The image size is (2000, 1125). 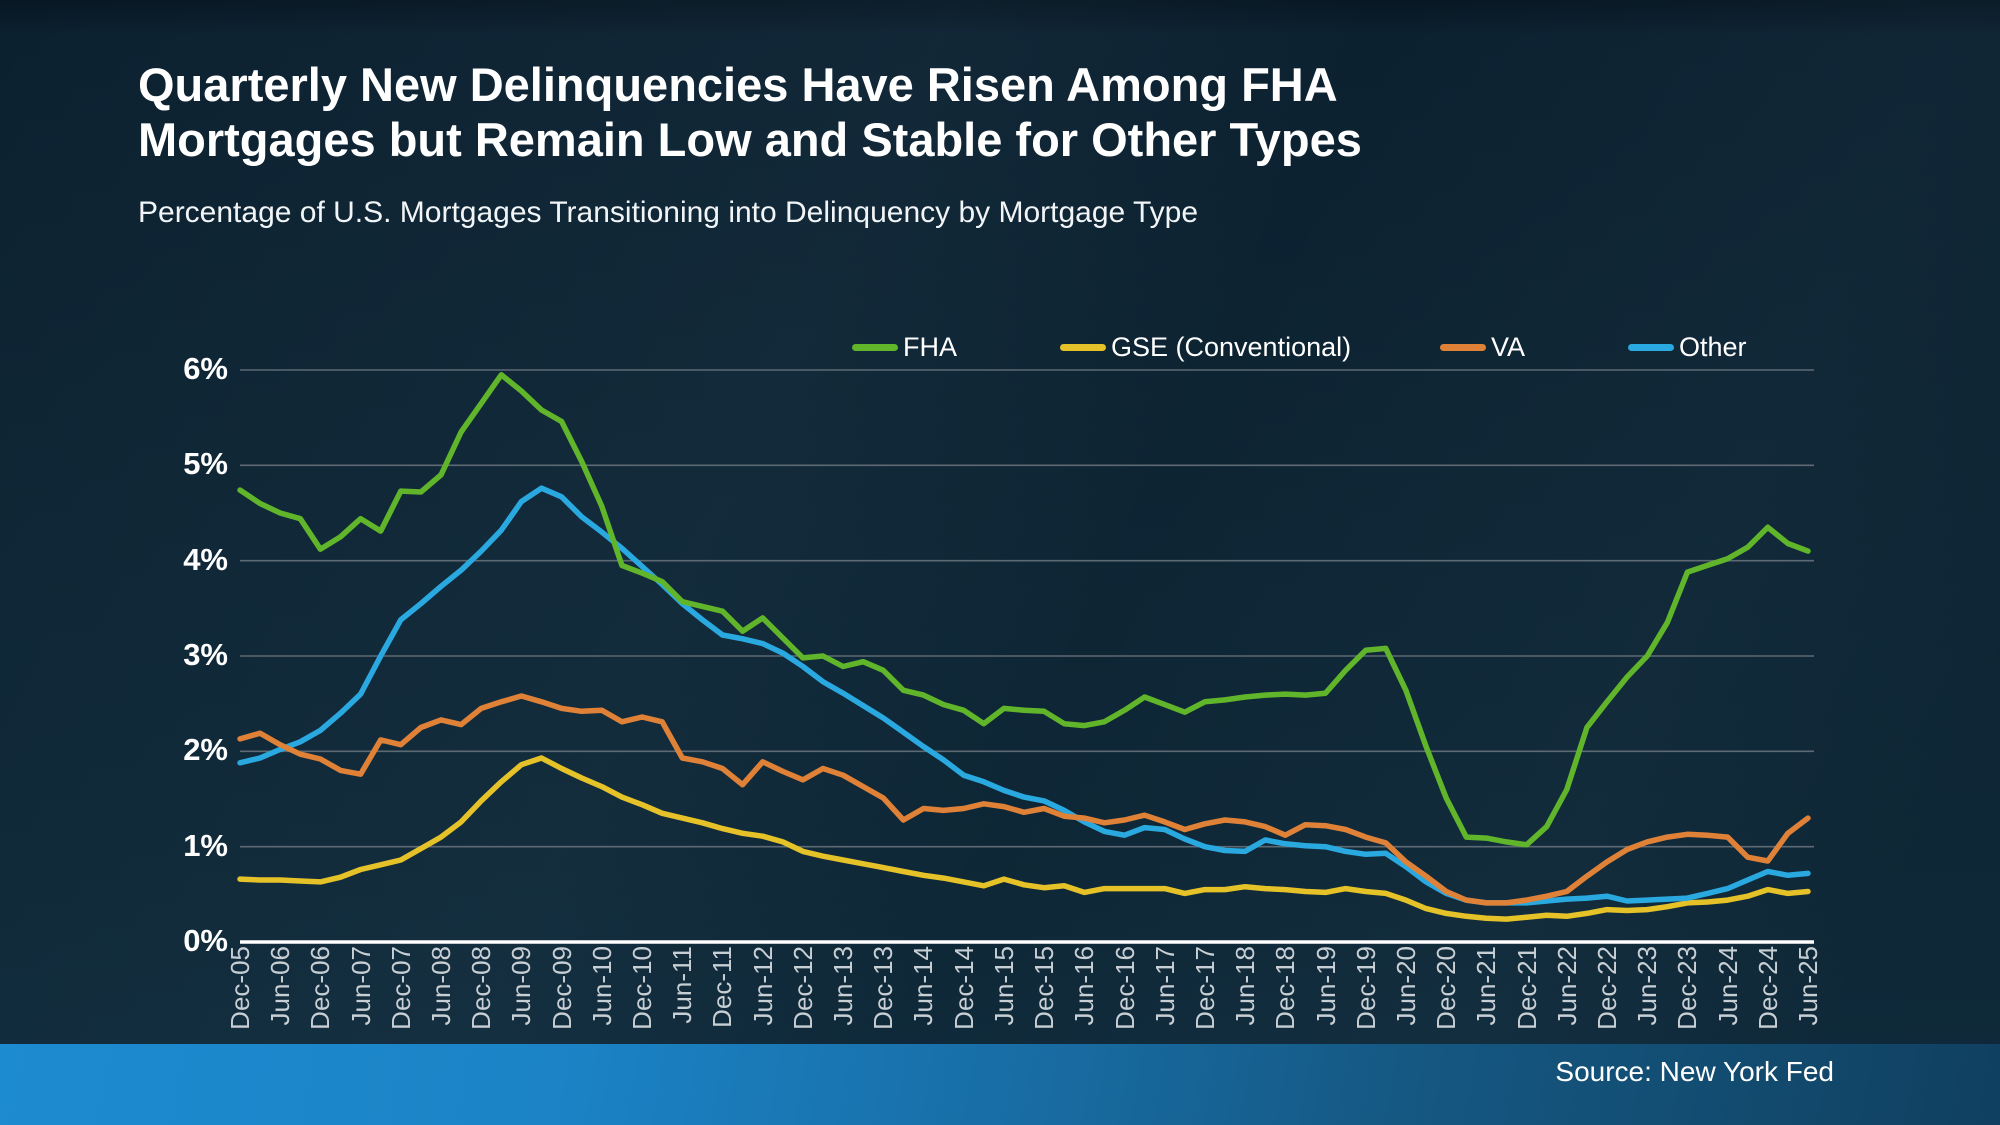 I want to click on legend-item-gse: GSE (Conventional), so click(x=1205, y=347).